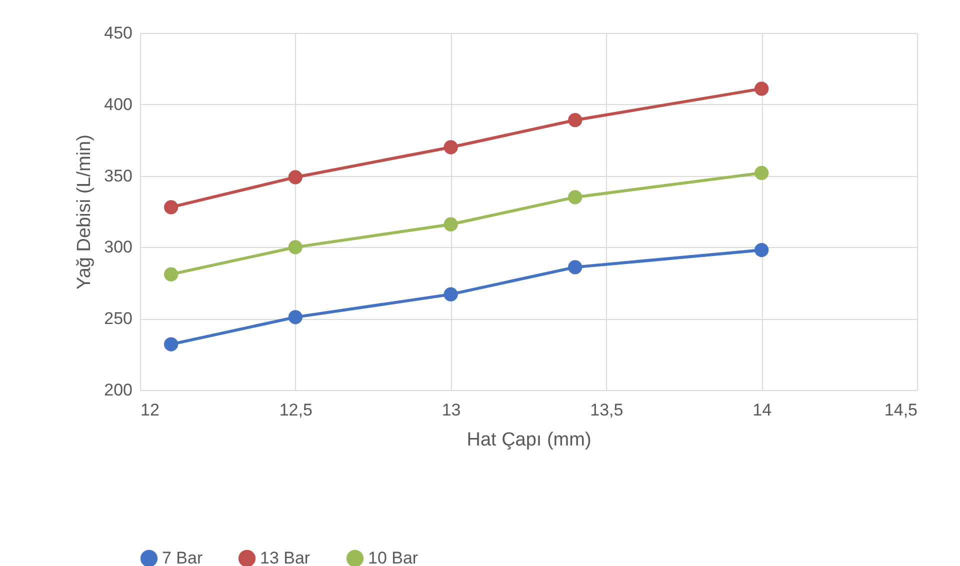  Describe the element at coordinates (118, 390) in the screenshot. I see `y-tick-label: 200` at that location.